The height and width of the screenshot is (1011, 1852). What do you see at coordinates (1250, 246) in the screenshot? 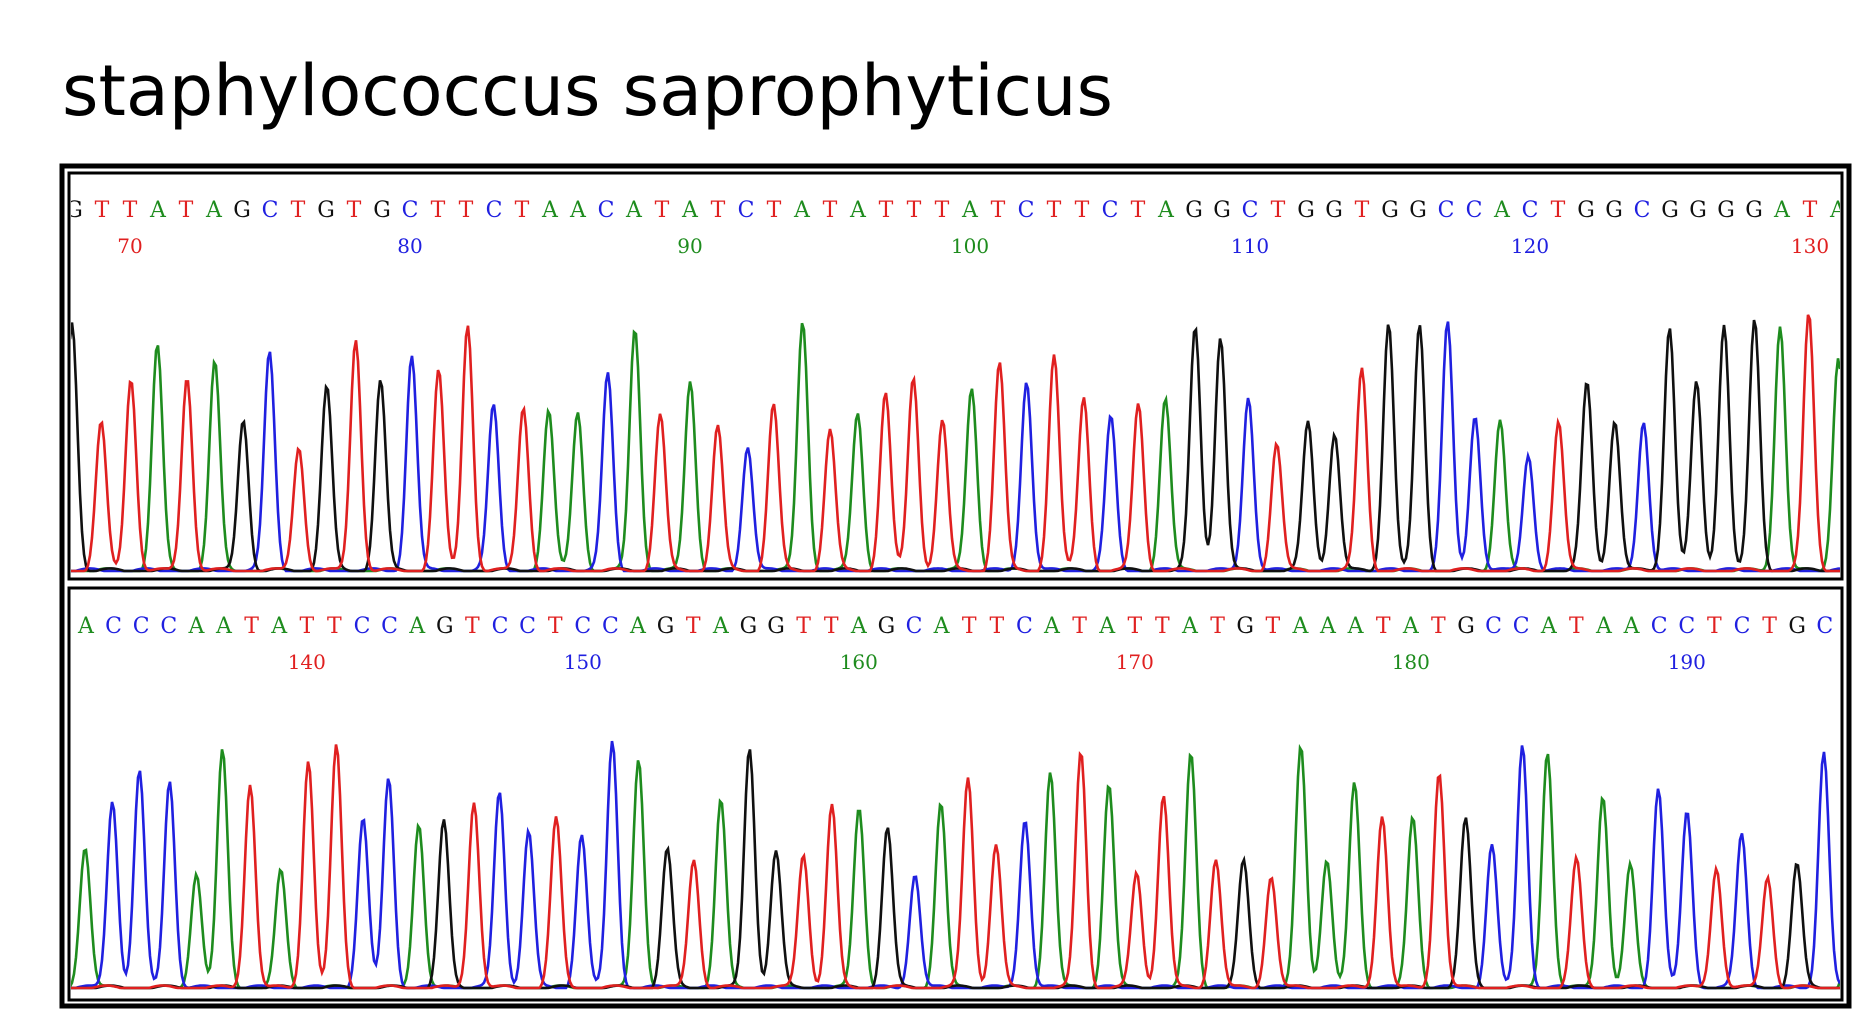
I see `position-label: 110` at bounding box center [1250, 246].